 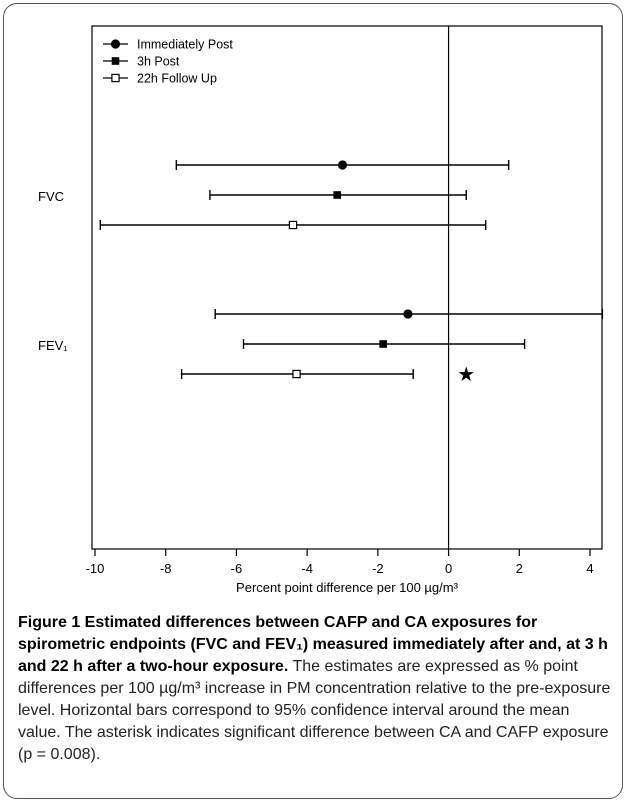 What do you see at coordinates (347, 587) in the screenshot?
I see `x-axis-label: Percent point difference per 100 µg/m³` at bounding box center [347, 587].